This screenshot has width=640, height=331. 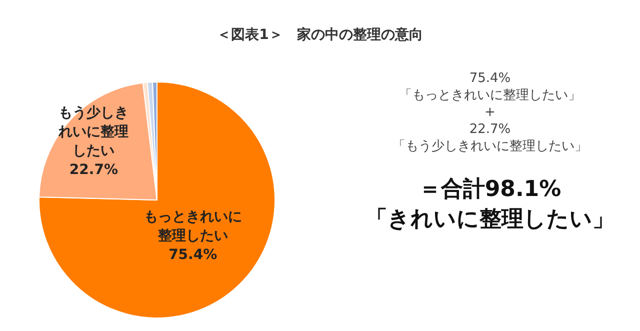 I want to click on text: 「もっときれいに整理したい」, so click(x=490, y=95).